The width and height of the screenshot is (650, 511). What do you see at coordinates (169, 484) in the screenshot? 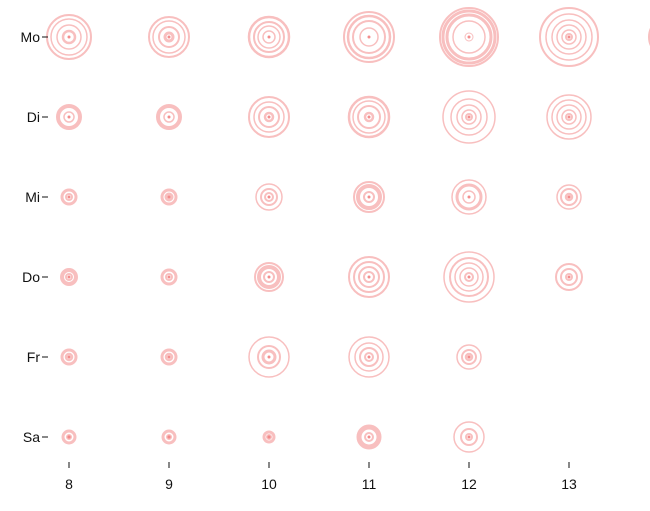
I see `x-tick-label: 9` at bounding box center [169, 484].